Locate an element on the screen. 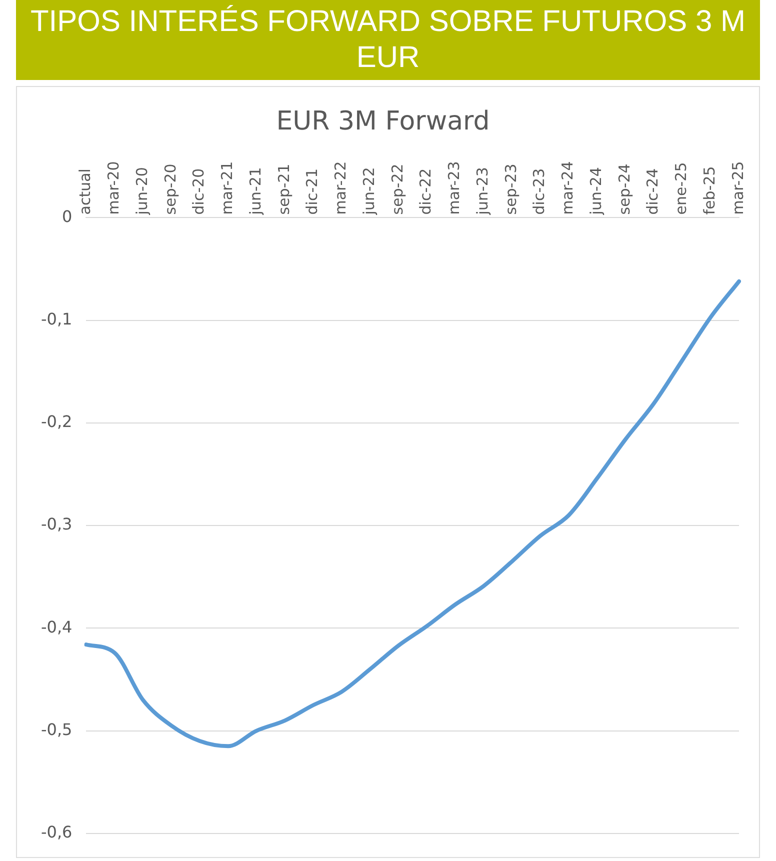 This screenshot has height=861, width=776. x-tick-label: mar-24 is located at coordinates (567, 188).